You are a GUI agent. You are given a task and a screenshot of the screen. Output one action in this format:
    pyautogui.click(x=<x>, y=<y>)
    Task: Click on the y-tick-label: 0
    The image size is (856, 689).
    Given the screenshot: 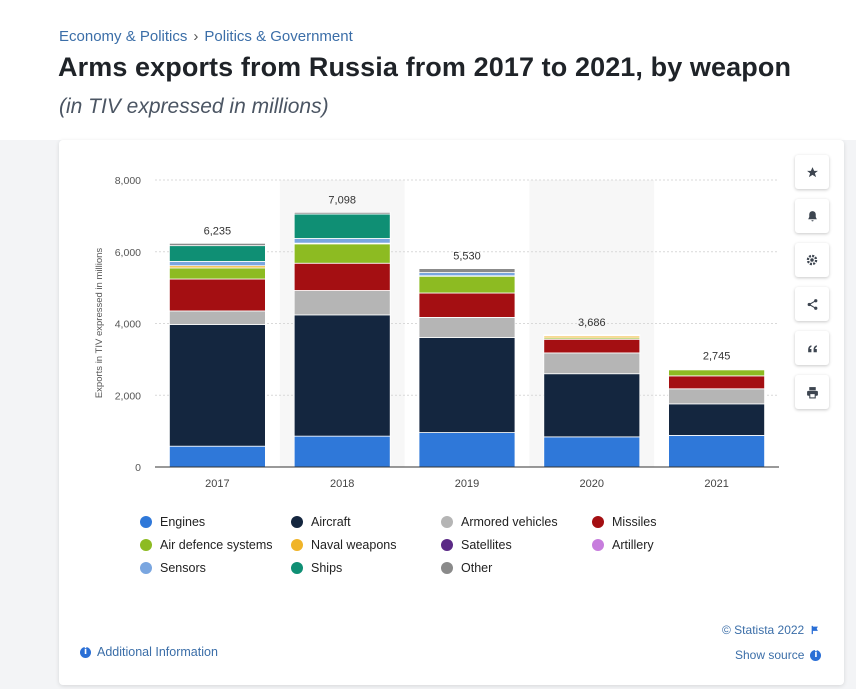 What is the action you would take?
    pyautogui.click(x=138, y=468)
    